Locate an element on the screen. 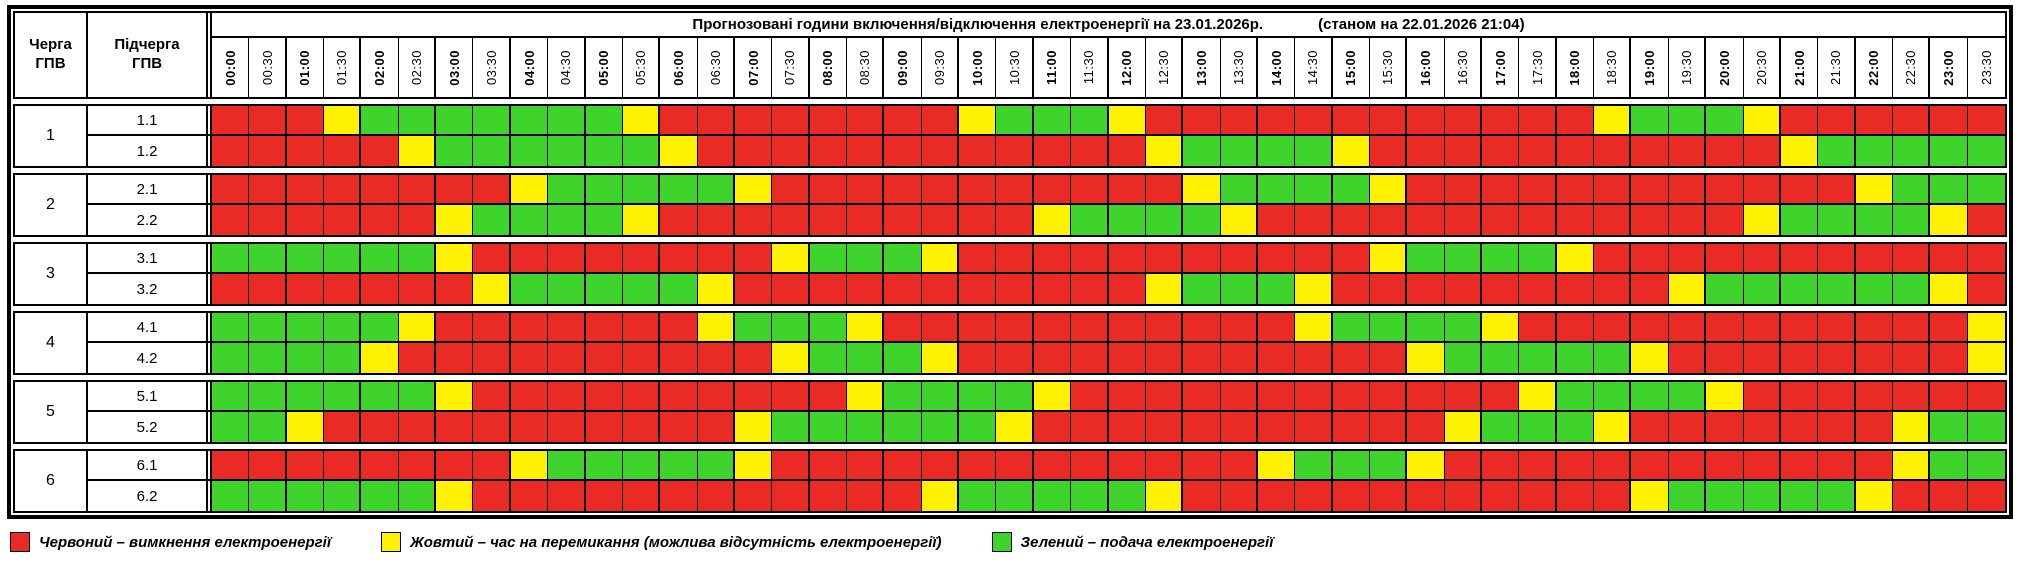 The height and width of the screenshot is (575, 2020). time-label-text: 17:00 is located at coordinates (1500, 67).